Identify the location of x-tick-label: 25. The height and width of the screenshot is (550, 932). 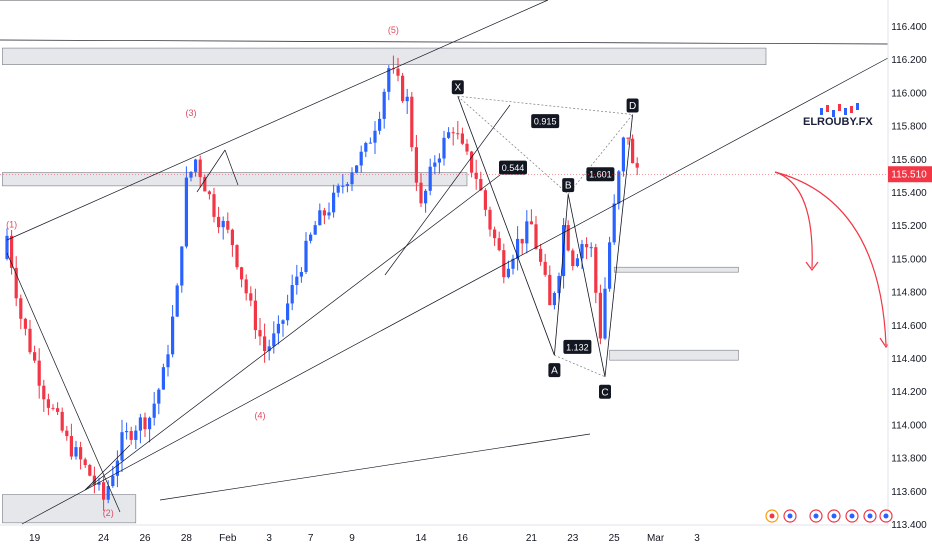
(615, 538).